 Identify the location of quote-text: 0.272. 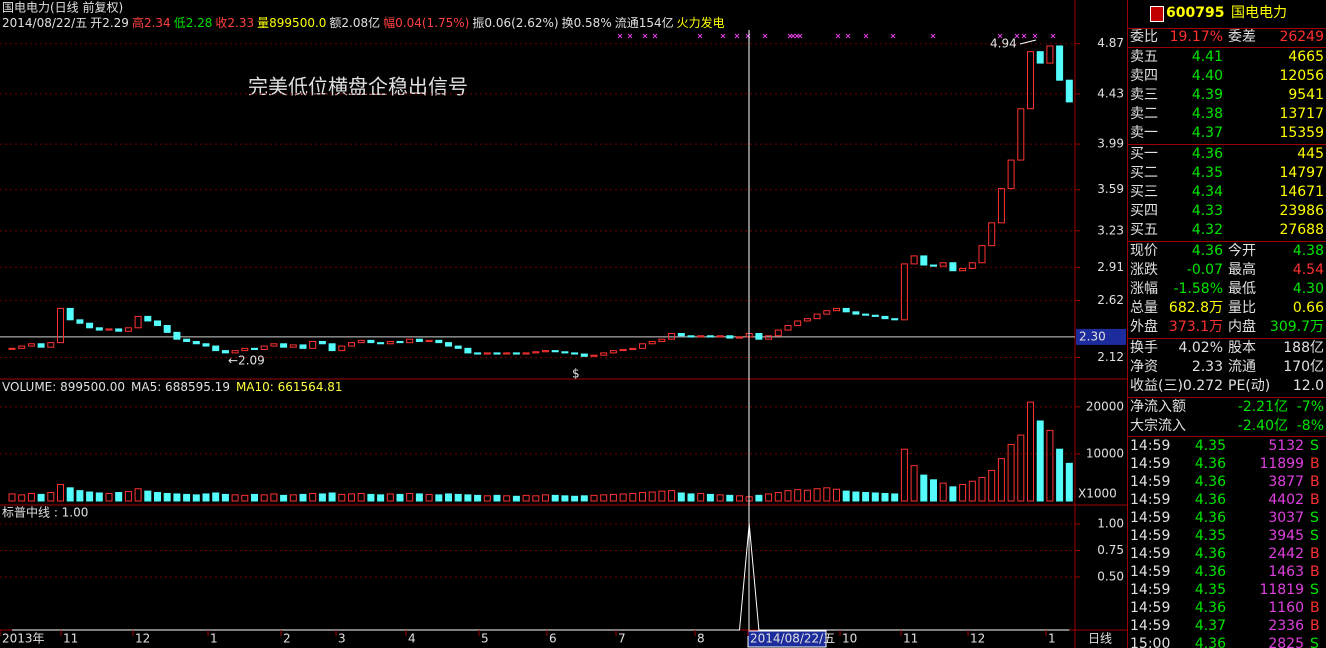
(1202, 386).